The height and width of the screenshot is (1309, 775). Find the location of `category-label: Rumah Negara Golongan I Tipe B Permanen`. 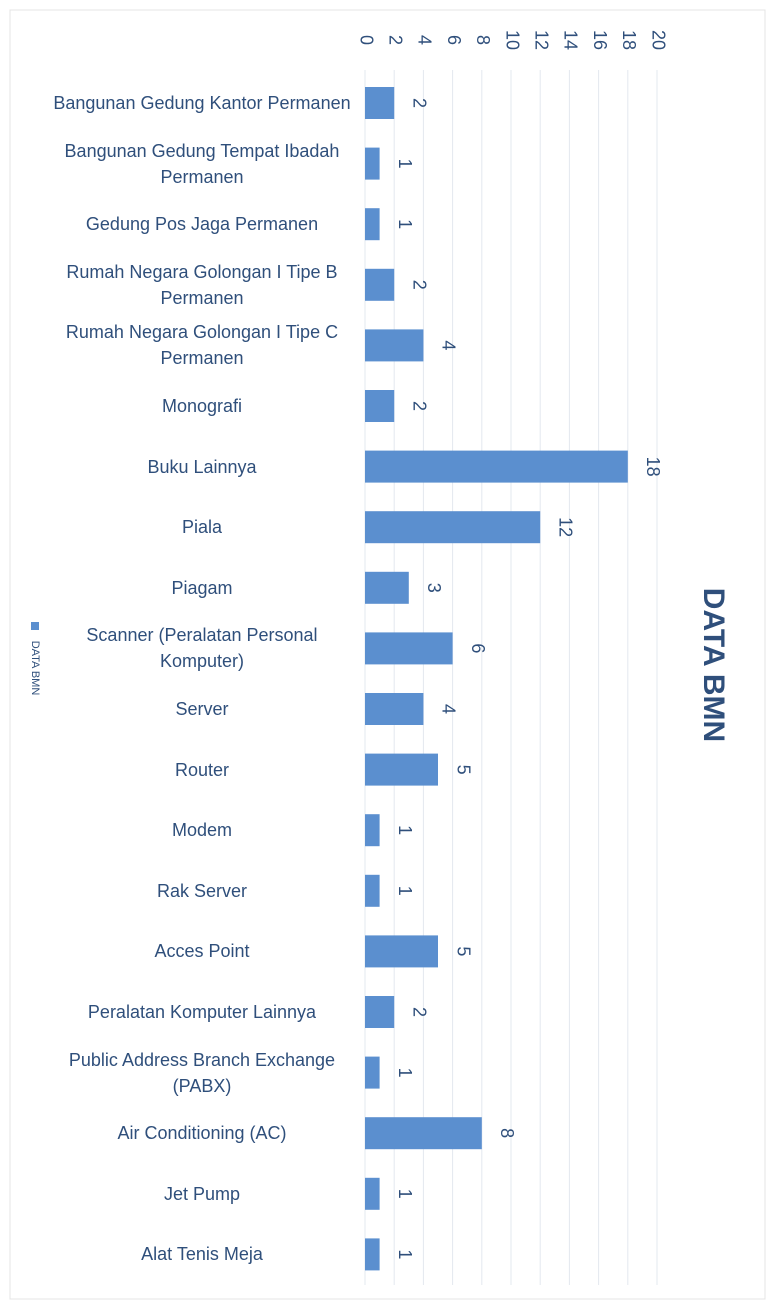

category-label: Rumah Negara Golongan I Tipe B Permanen is located at coordinates (202, 284).